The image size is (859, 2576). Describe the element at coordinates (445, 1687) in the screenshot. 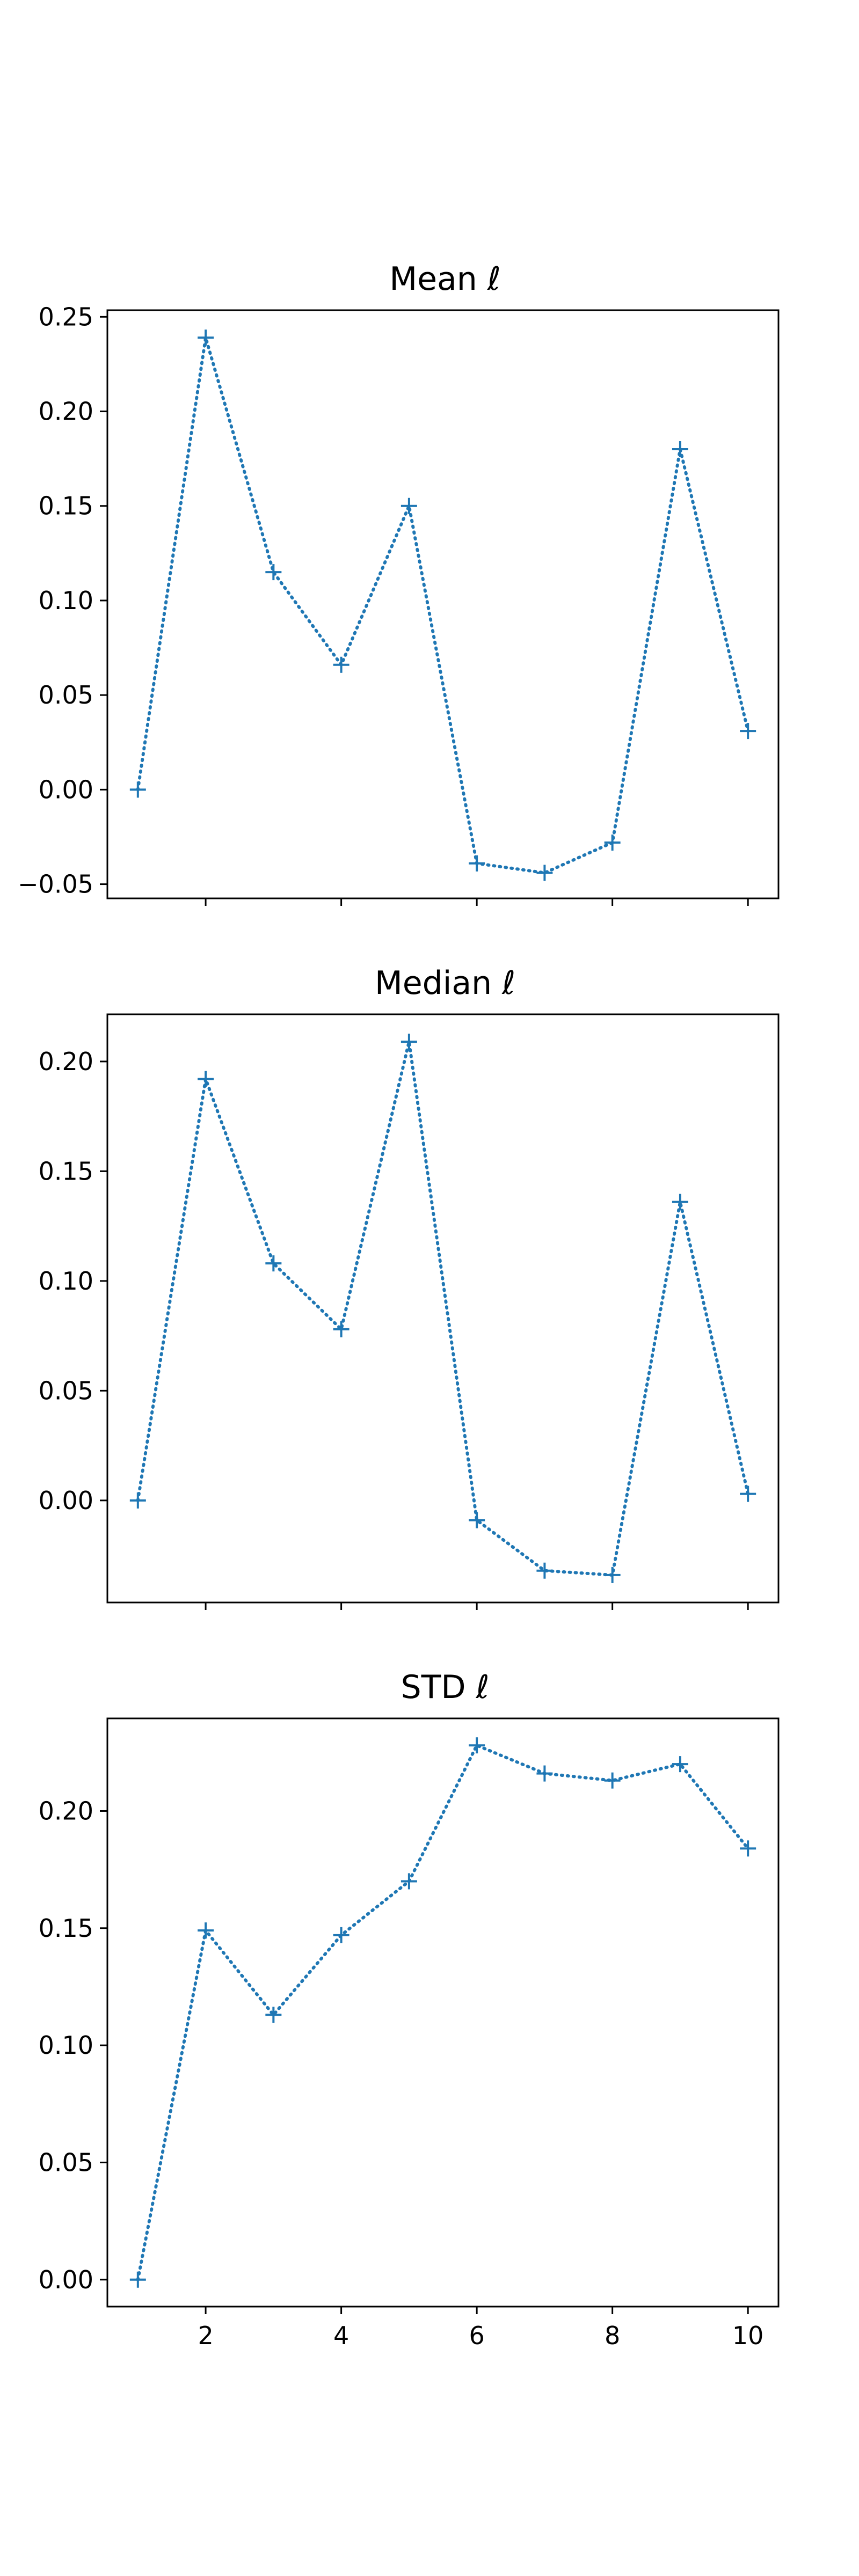

I see `subplot-title: STD ℓ` at that location.